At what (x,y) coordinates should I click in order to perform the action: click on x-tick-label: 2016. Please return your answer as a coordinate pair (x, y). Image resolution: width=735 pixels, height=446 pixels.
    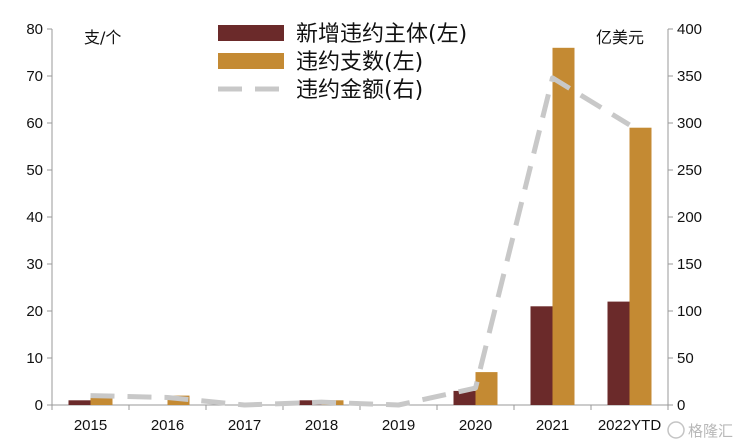
    Looking at the image, I should click on (167, 425).